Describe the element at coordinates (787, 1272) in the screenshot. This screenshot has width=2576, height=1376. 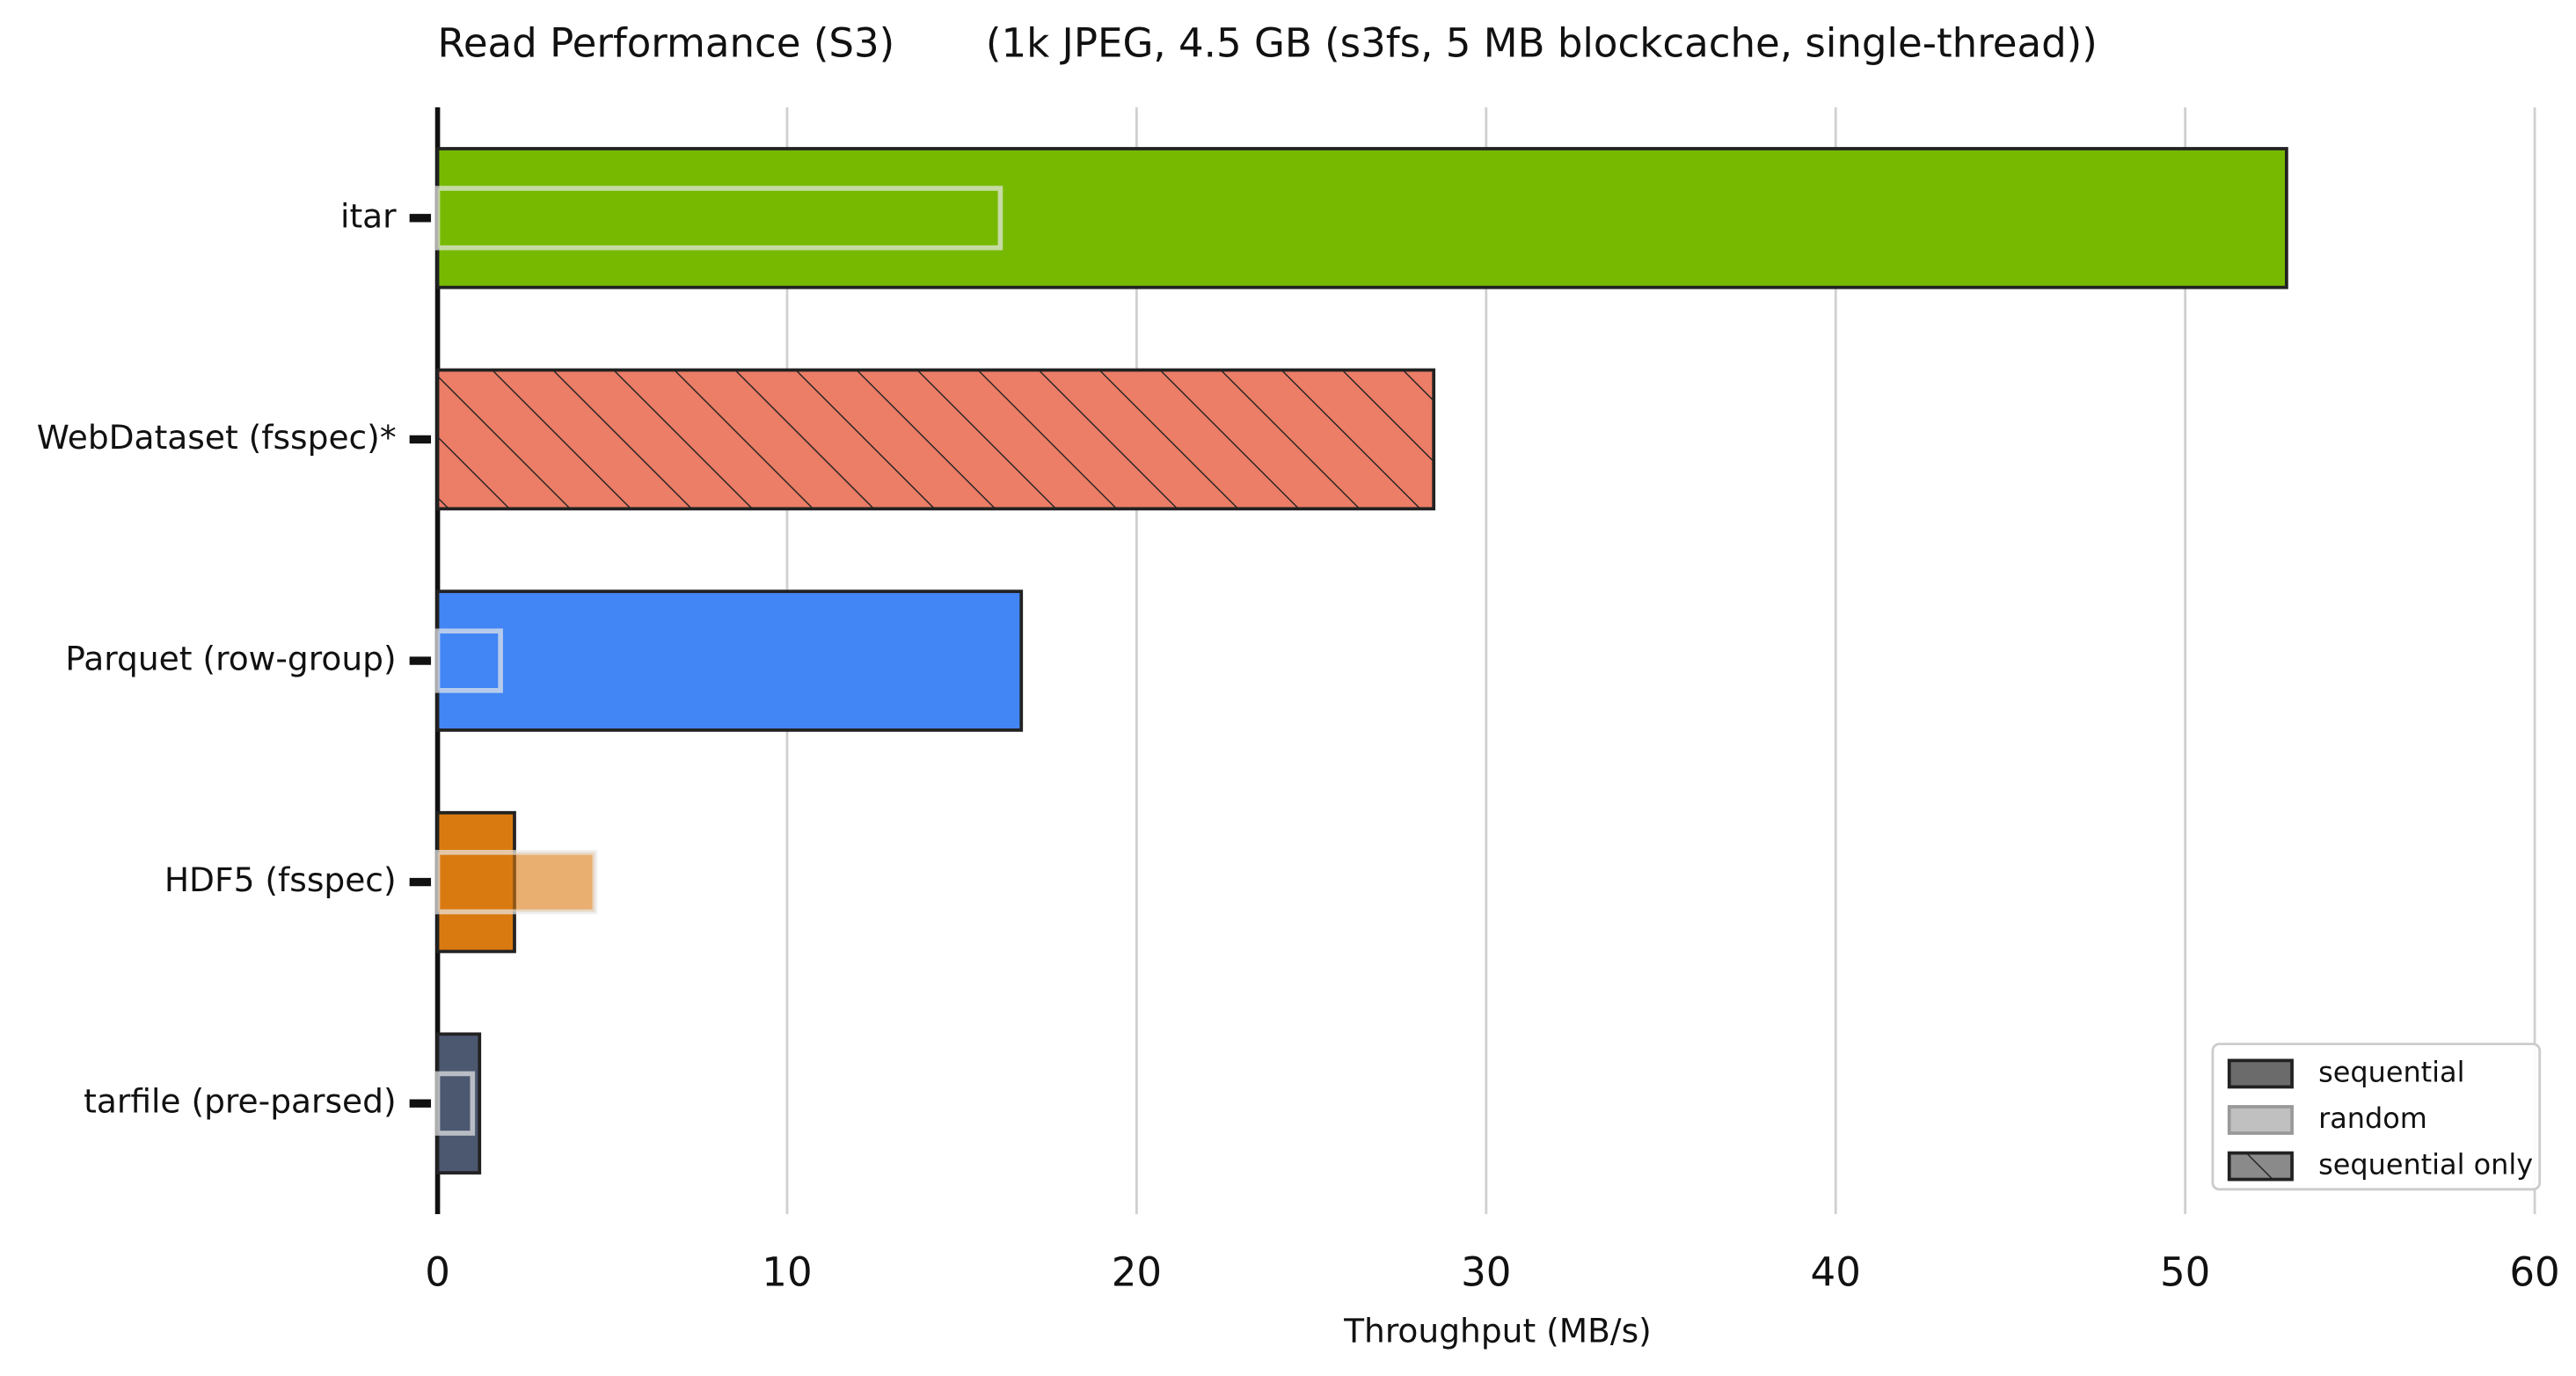
I see `x-tick-label: 10` at that location.